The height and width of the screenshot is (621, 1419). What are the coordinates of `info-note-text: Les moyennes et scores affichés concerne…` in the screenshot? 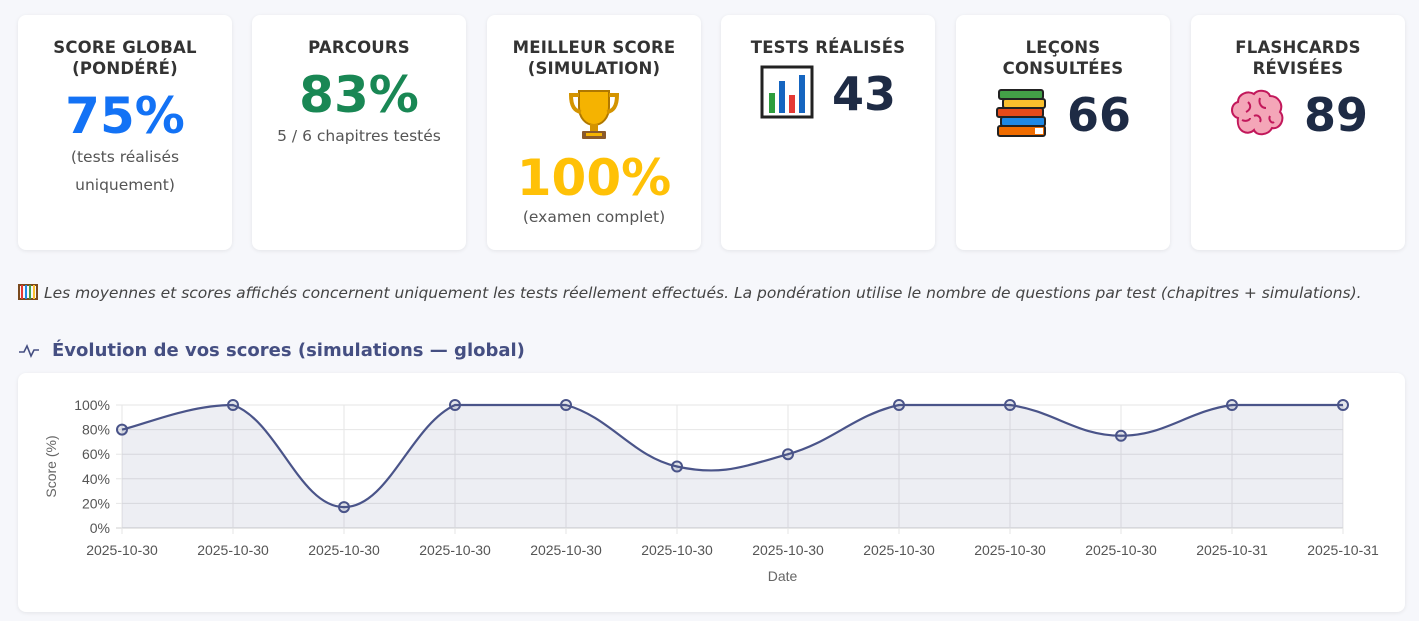 It's located at (703, 293).